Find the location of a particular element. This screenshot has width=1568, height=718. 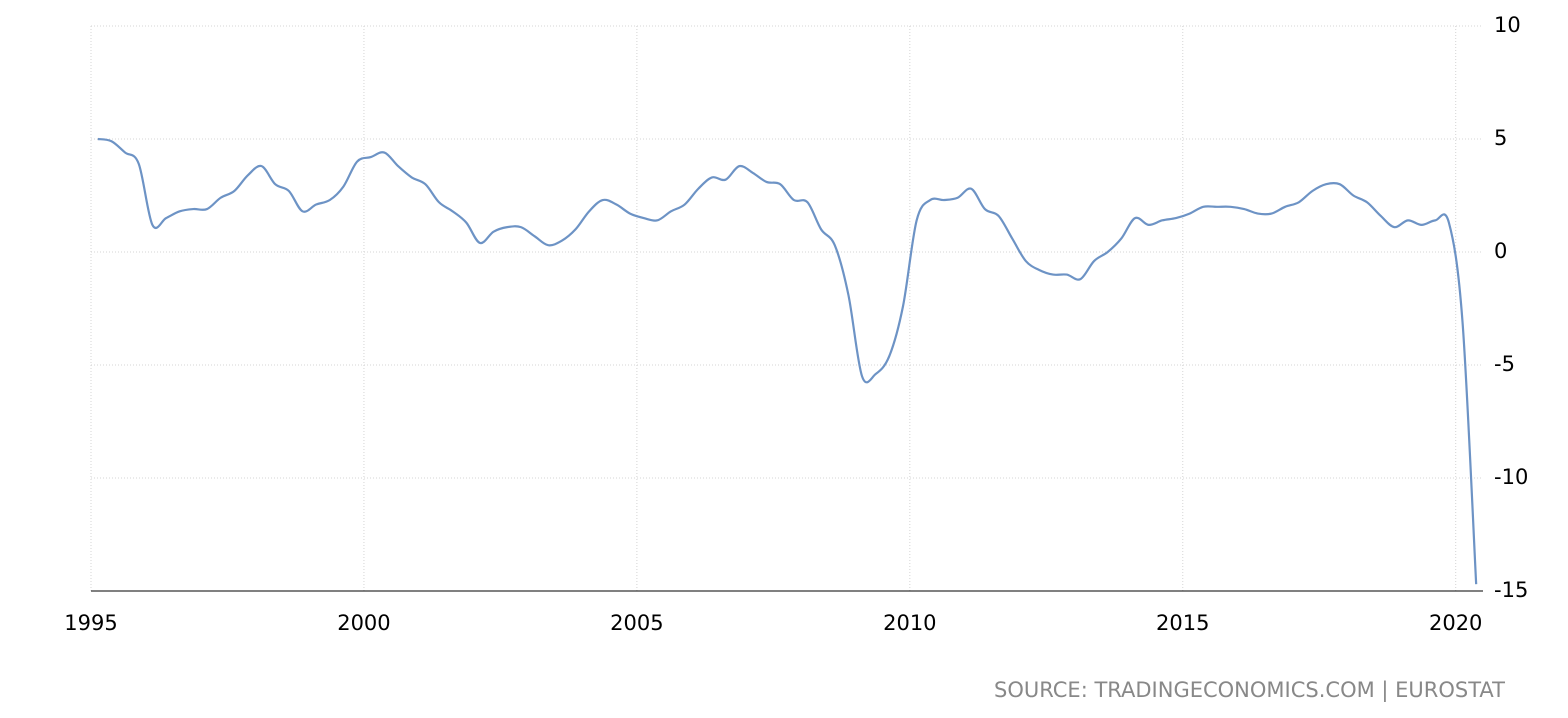

y-tick-label: 0 is located at coordinates (1500, 251).